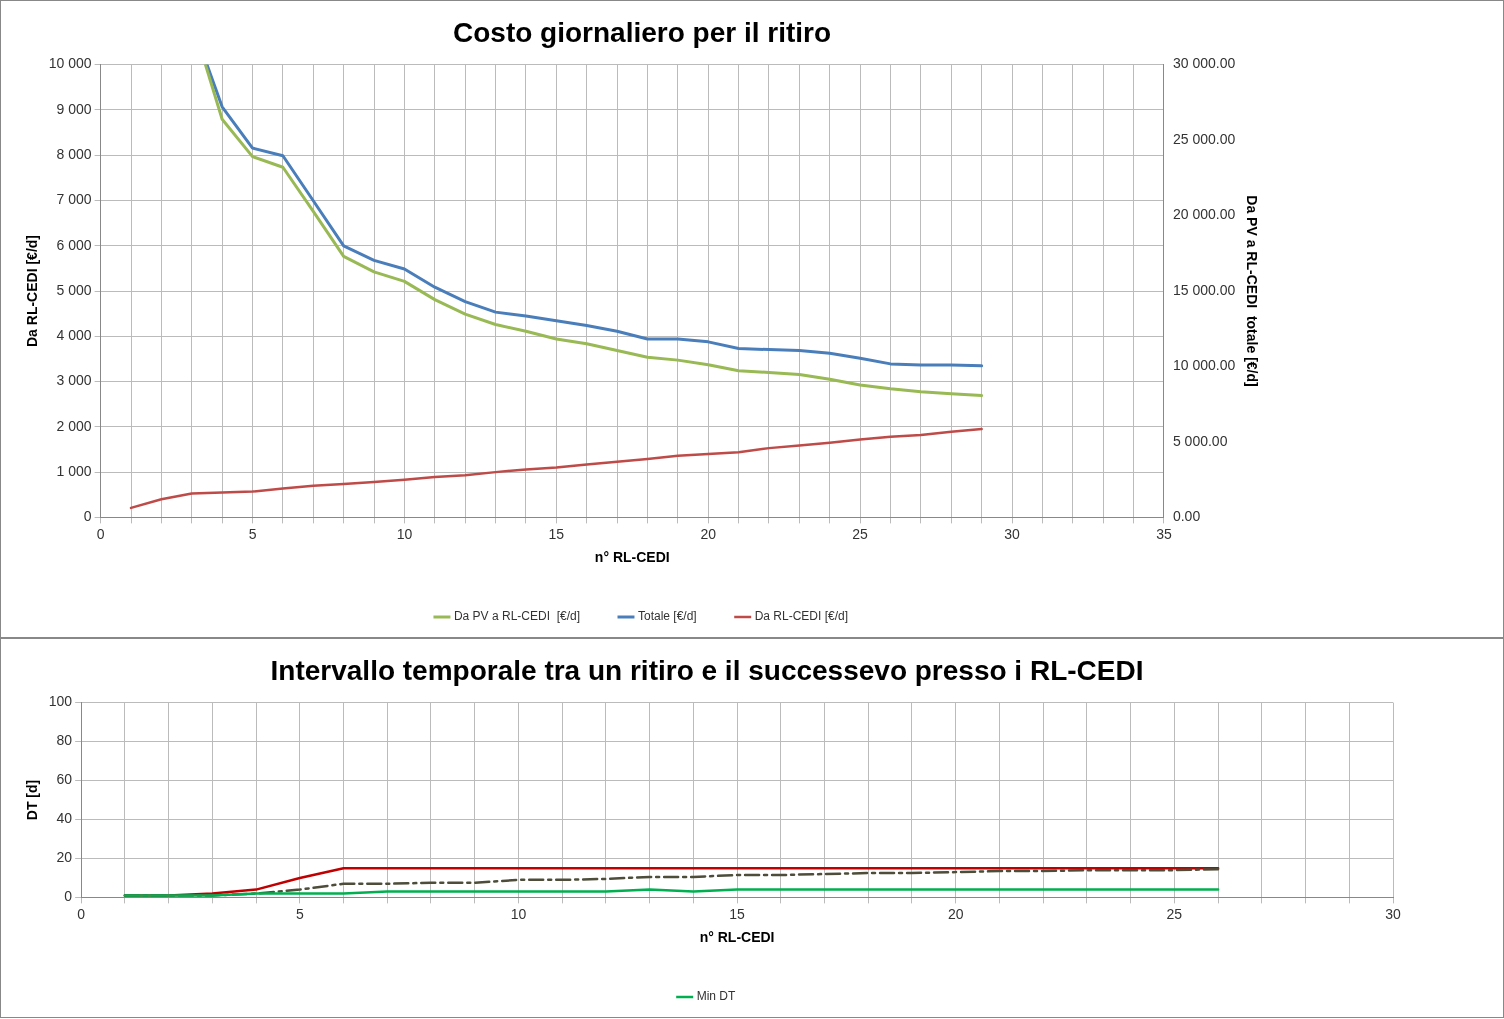 The image size is (1504, 1019). I want to click on chart-title: Intervallo temporale tra un ritiro e il successevo presso i RL-CEDI, so click(707, 670).